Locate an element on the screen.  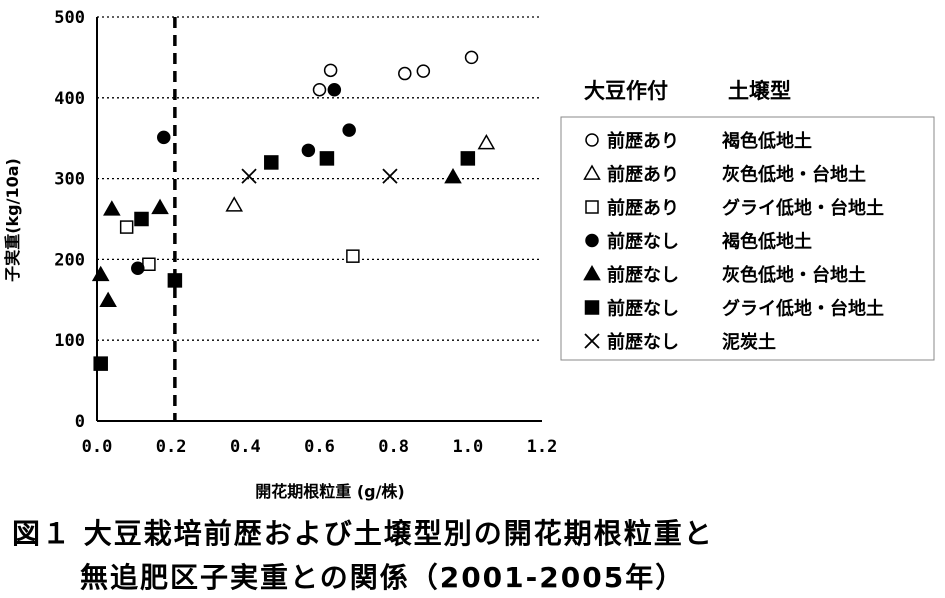
legend-label-soil: 泥炭土 is located at coordinates (749, 342).